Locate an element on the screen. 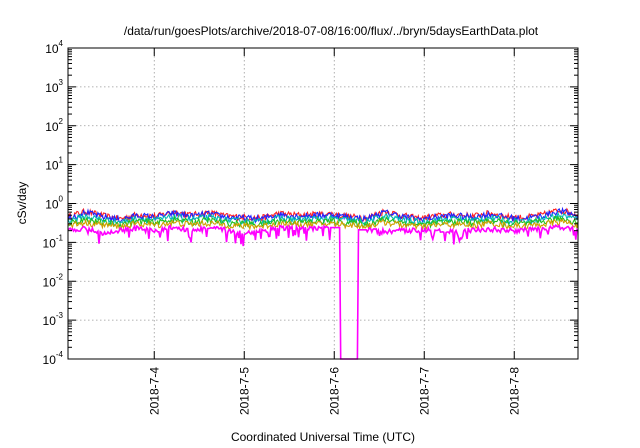  y-tick-label: 10¹ is located at coordinates (54, 164).